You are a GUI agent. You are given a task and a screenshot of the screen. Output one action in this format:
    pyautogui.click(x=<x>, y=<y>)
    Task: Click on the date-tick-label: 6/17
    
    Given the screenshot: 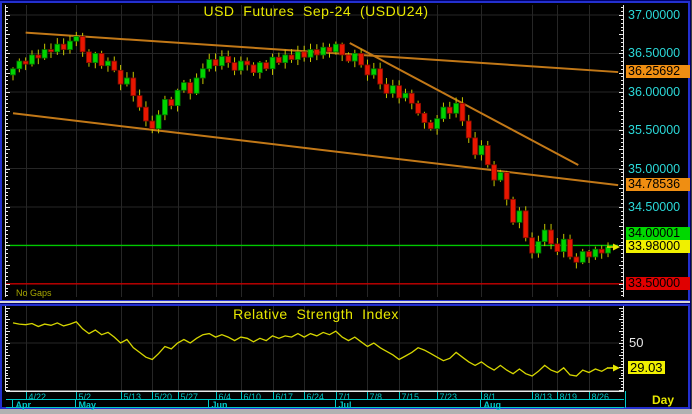 What is the action you would take?
    pyautogui.click(x=284, y=397)
    